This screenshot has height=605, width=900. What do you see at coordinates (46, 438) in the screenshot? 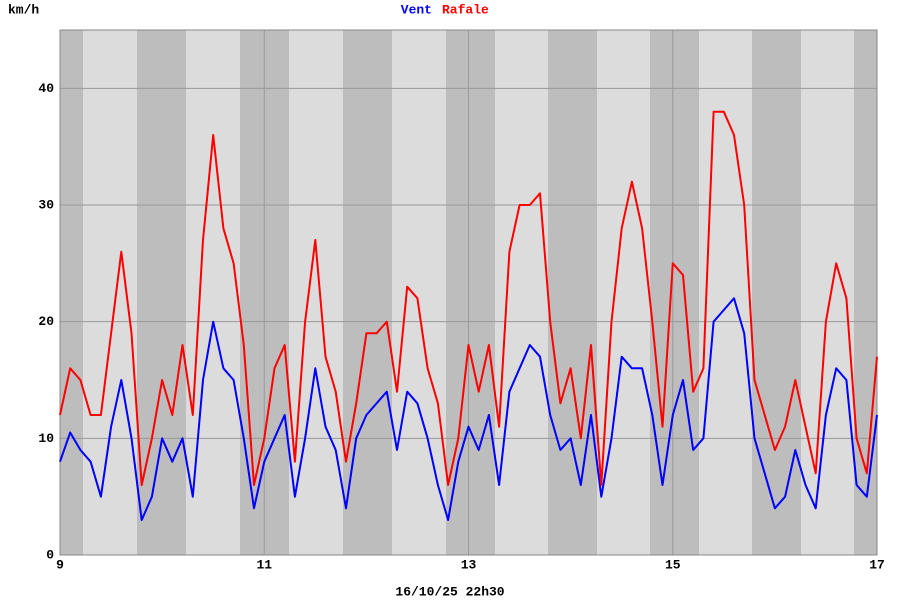
I see `y-tick-label: 10` at bounding box center [46, 438].